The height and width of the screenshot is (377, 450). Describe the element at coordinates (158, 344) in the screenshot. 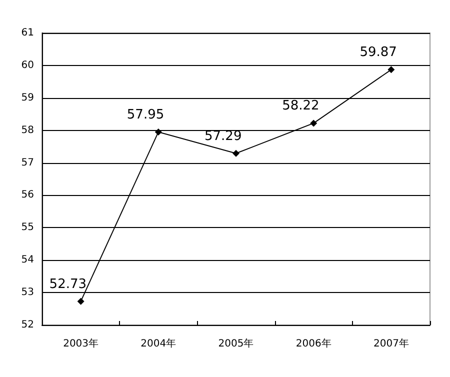

I see `x-tick-label: 2004年` at that location.